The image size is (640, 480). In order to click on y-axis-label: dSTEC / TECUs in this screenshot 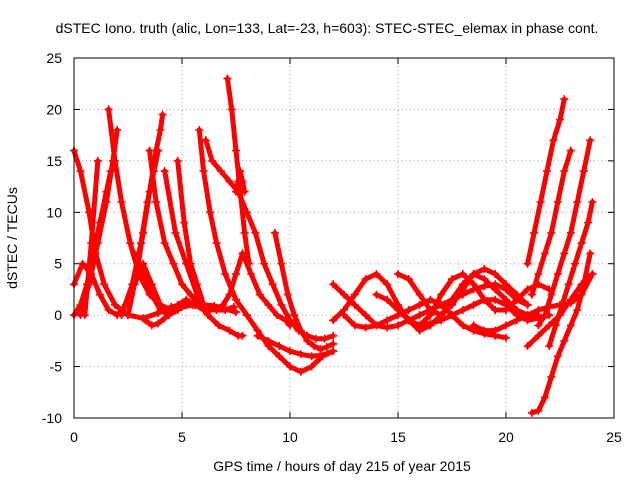, I will do `click(12, 238)`.